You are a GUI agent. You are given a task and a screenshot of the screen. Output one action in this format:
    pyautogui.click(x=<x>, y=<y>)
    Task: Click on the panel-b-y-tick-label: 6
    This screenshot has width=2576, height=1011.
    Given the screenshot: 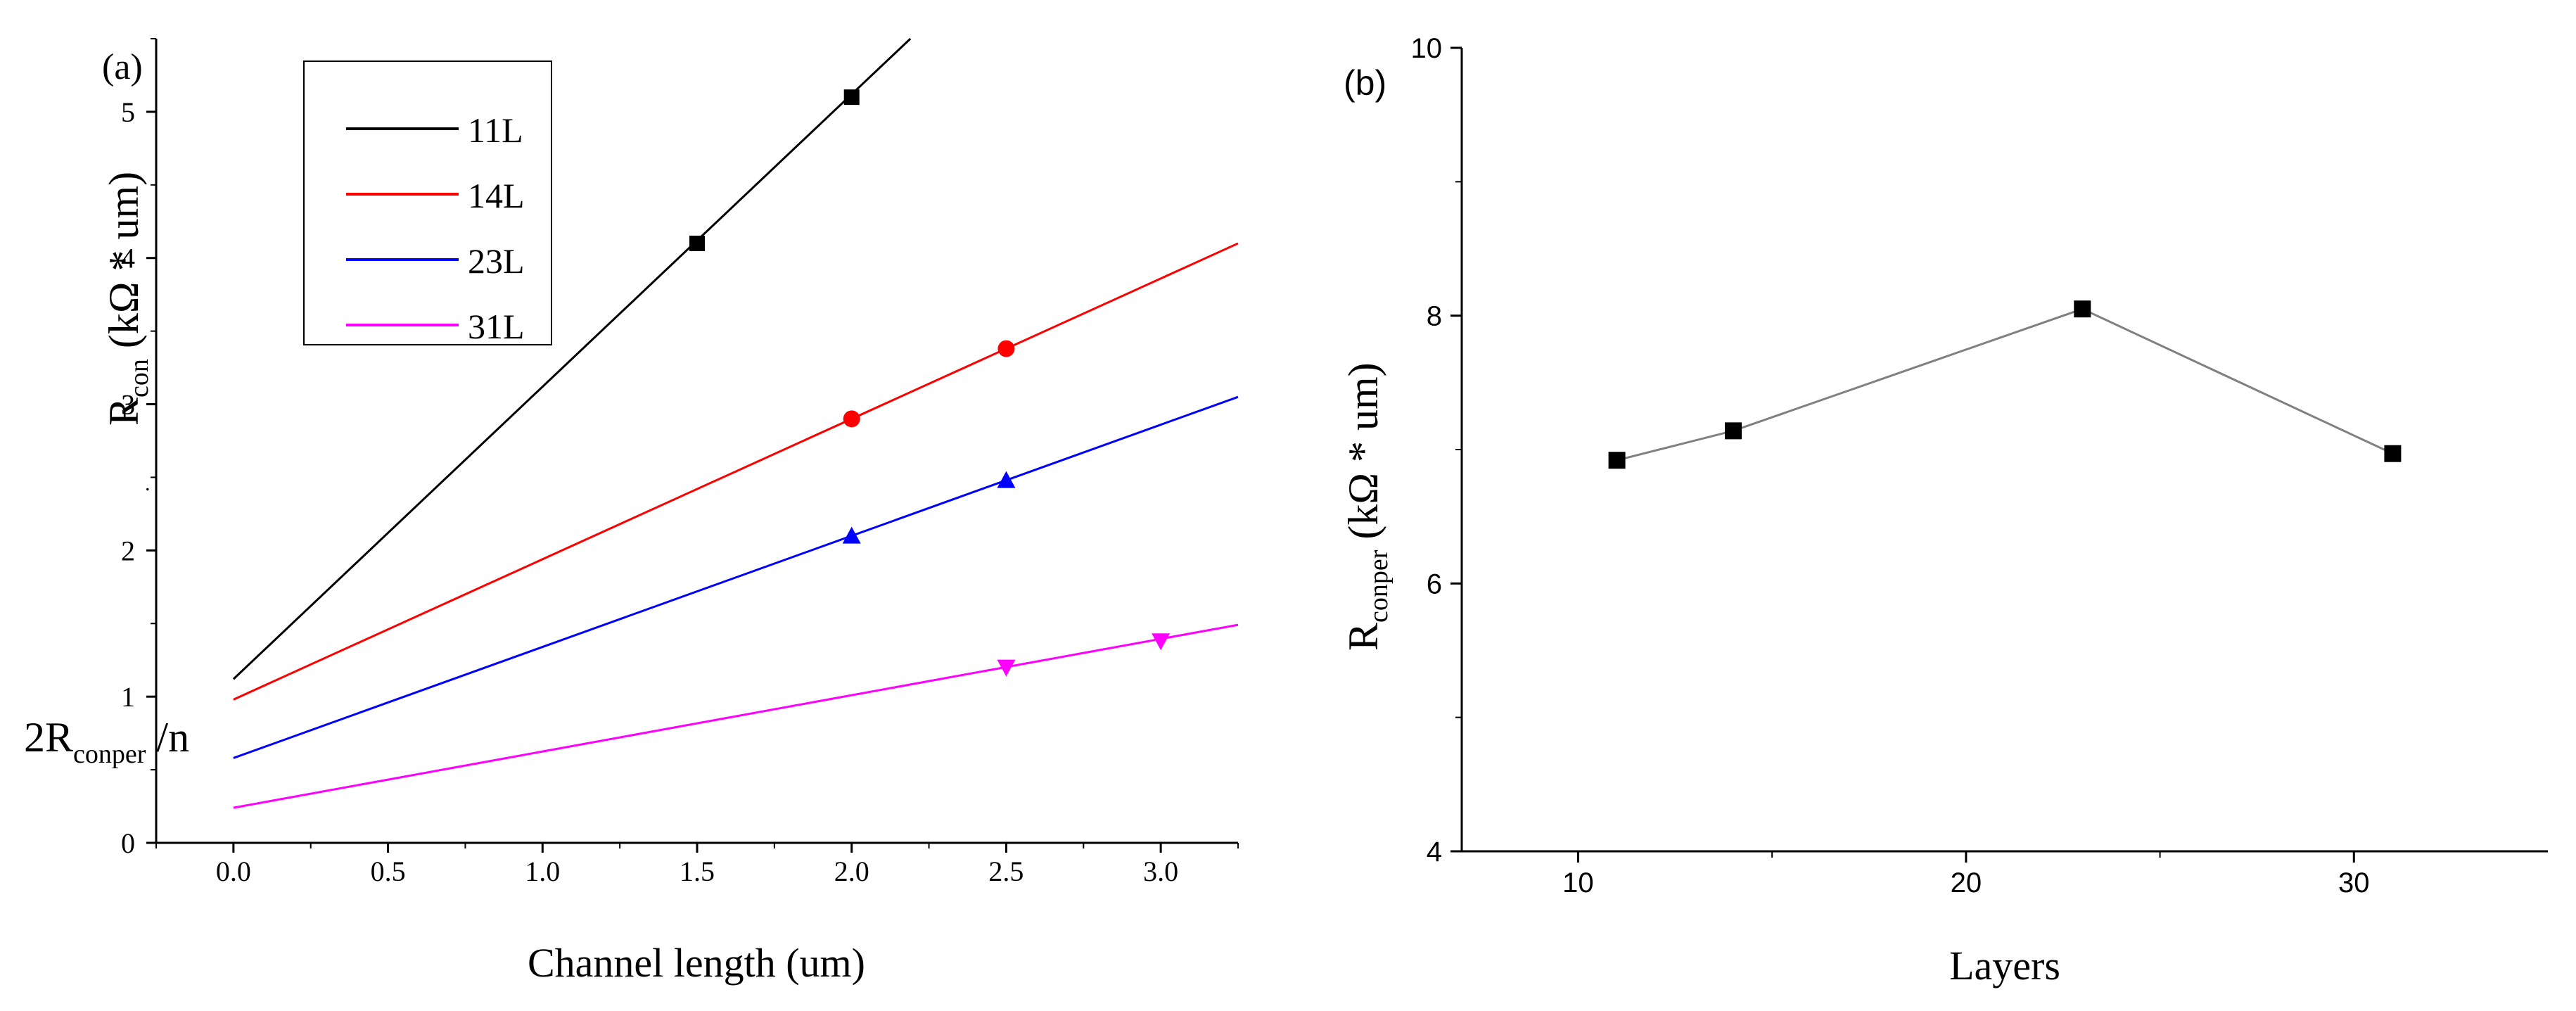 What is the action you would take?
    pyautogui.click(x=1434, y=583)
    